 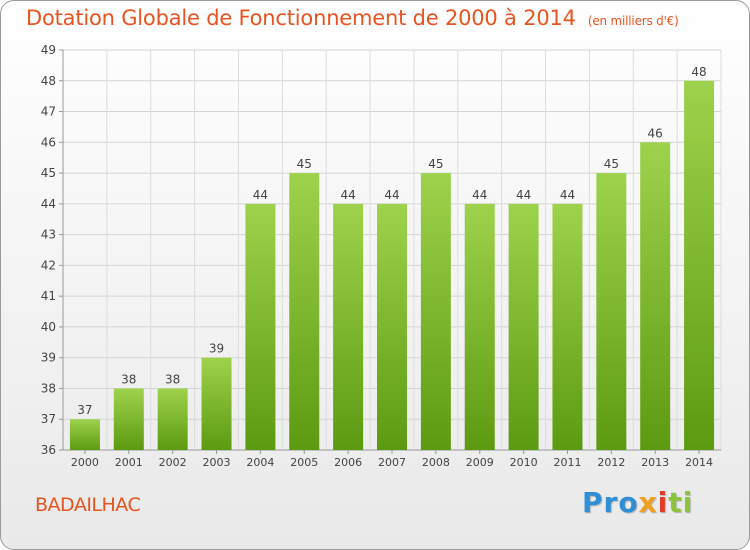 I want to click on y-tick-label: 40, so click(x=48, y=327).